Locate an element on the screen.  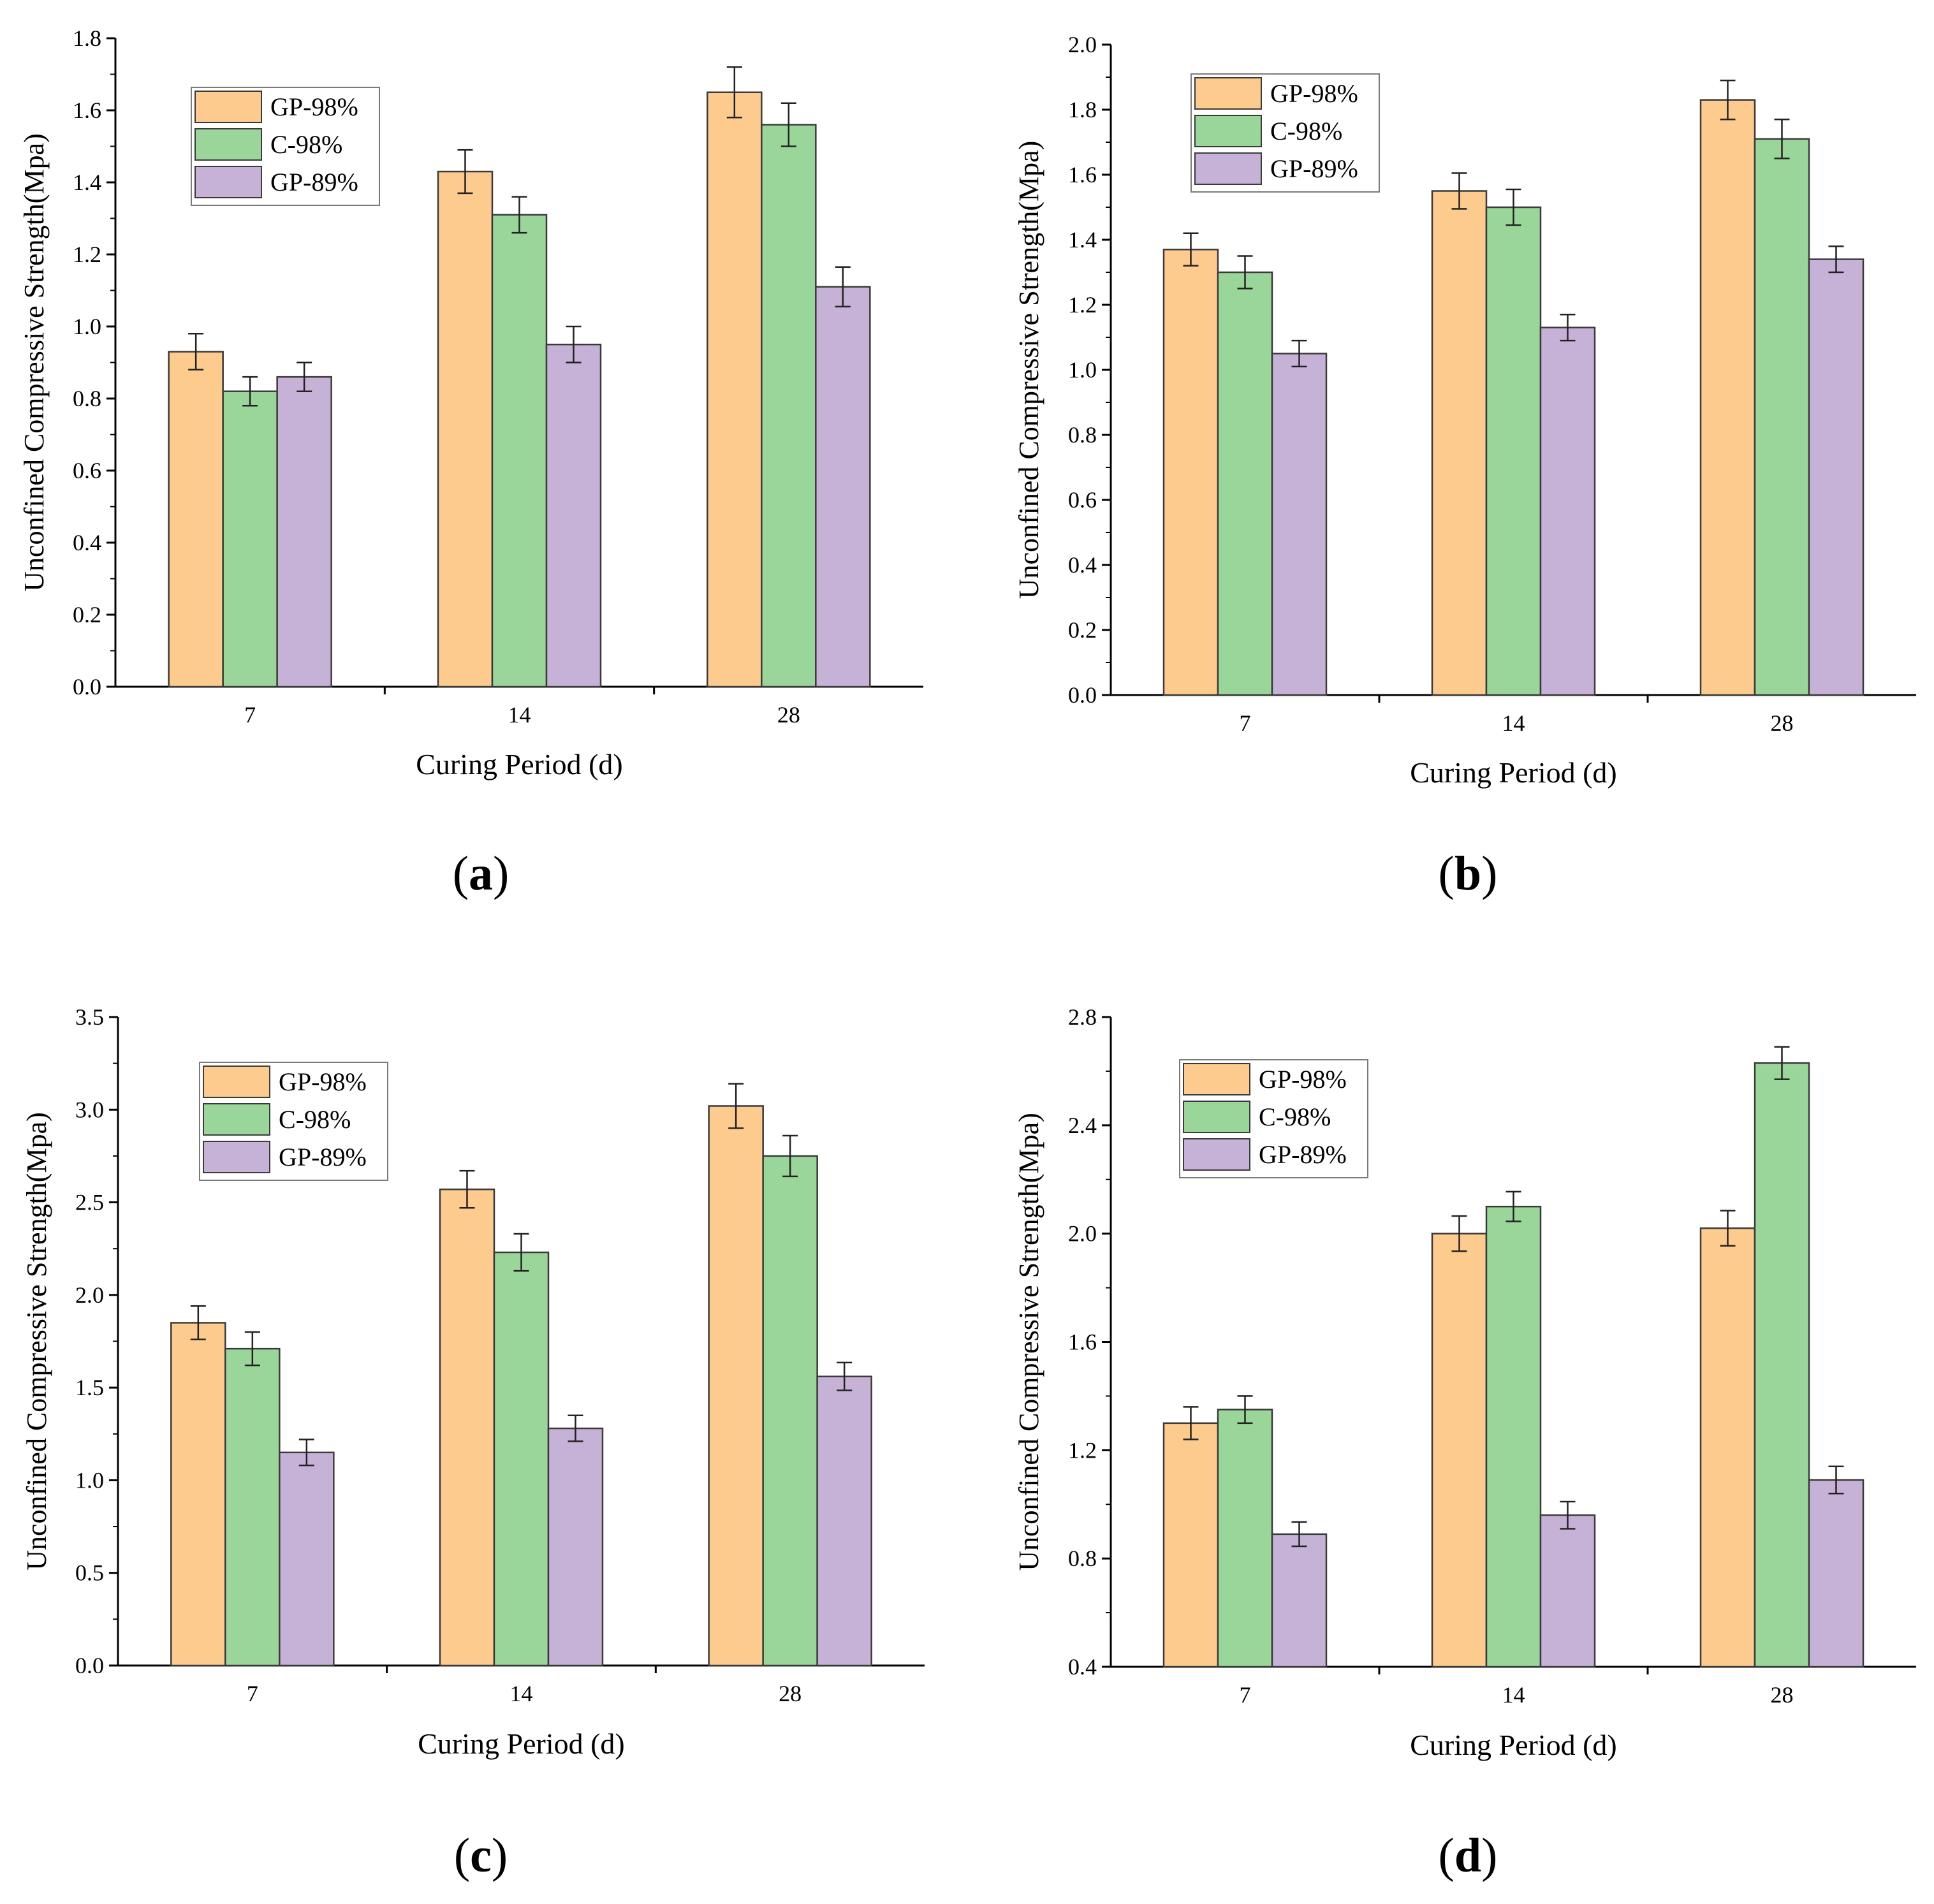
y-tick-label: 3.5 is located at coordinates (89, 1017).